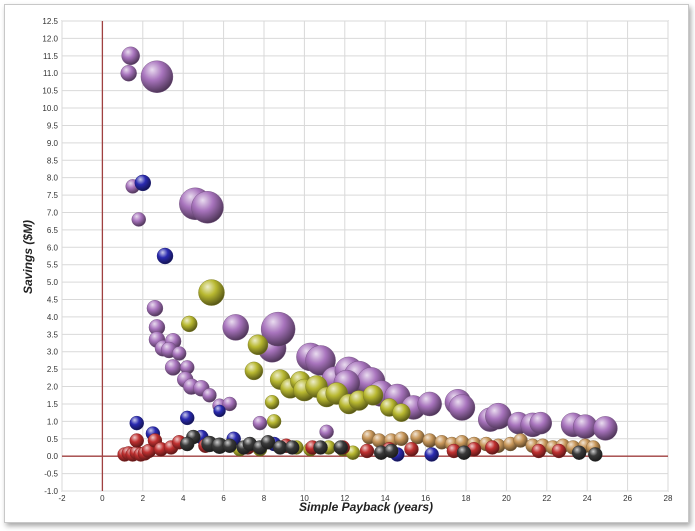 The width and height of the screenshot is (695, 531). I want to click on x-tick-label: 20, so click(506, 498).